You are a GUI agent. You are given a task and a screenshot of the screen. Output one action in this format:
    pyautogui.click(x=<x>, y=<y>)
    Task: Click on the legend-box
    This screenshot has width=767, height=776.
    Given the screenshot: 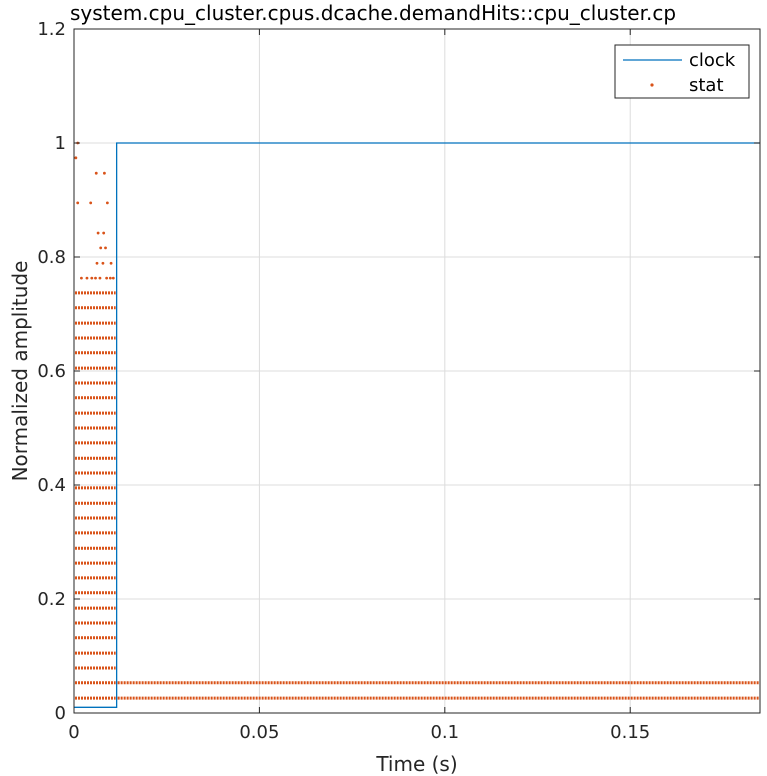 What is the action you would take?
    pyautogui.click(x=682, y=71)
    